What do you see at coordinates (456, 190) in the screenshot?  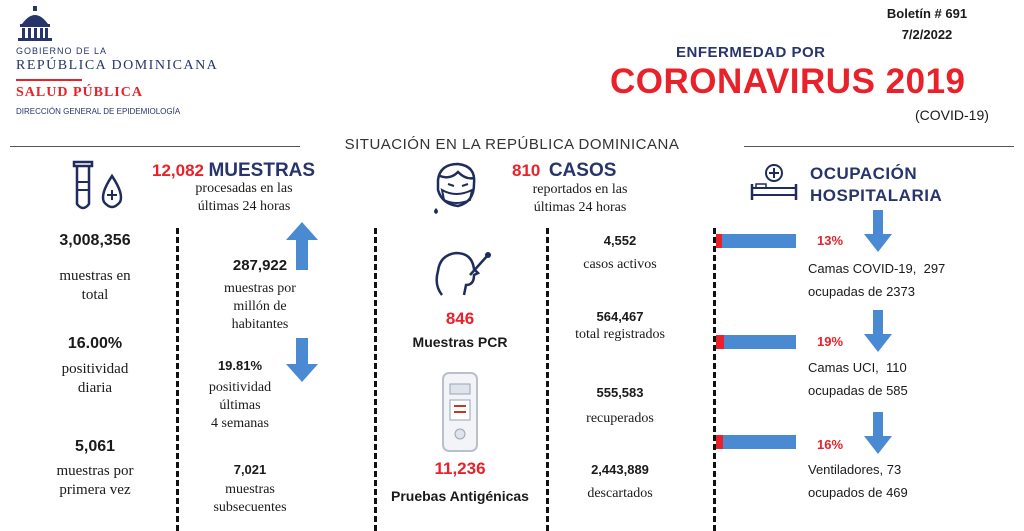 I see `sick-person-icon` at bounding box center [456, 190].